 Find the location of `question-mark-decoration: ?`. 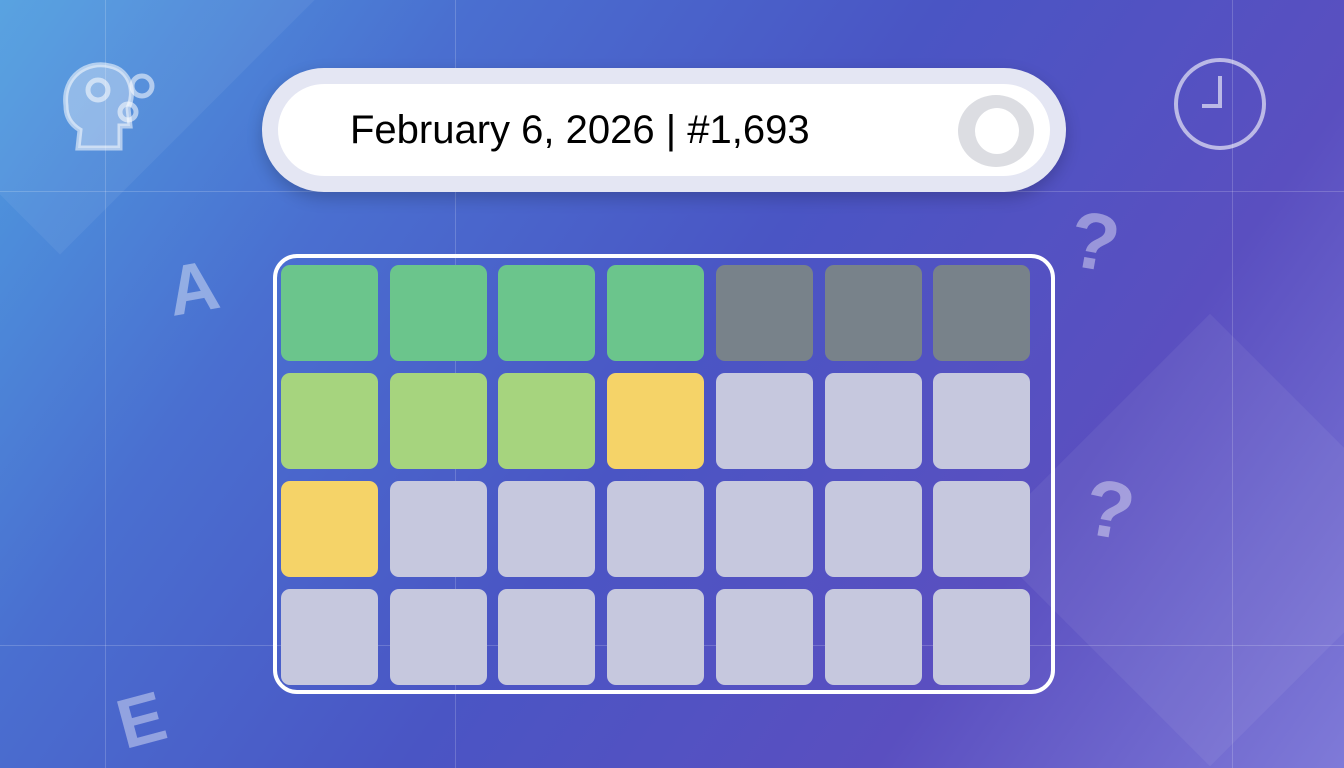

question-mark-decoration: ? is located at coordinates (1094, 241).